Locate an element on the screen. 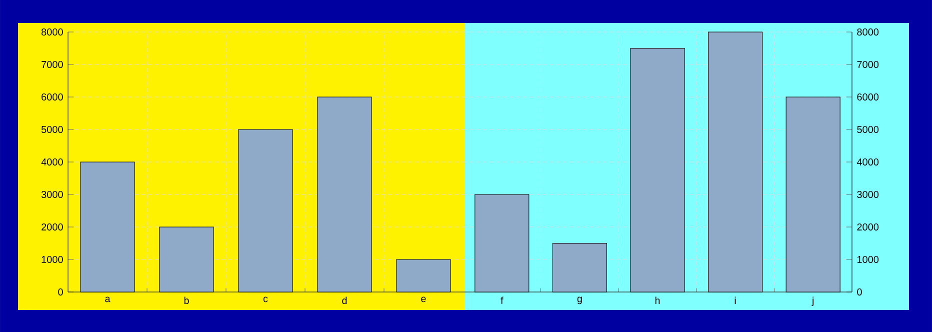  y-tick-label: 5000 is located at coordinates (52, 130).